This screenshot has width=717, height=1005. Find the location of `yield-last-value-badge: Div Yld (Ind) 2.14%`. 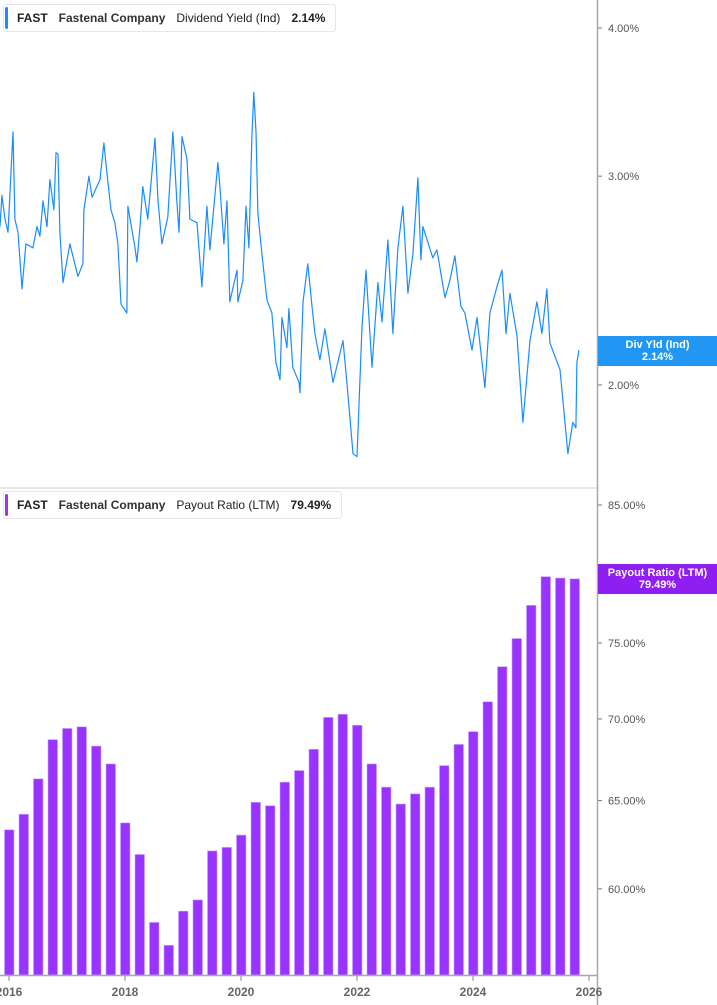

yield-last-value-badge: Div Yld (Ind) 2.14% is located at coordinates (657, 351).